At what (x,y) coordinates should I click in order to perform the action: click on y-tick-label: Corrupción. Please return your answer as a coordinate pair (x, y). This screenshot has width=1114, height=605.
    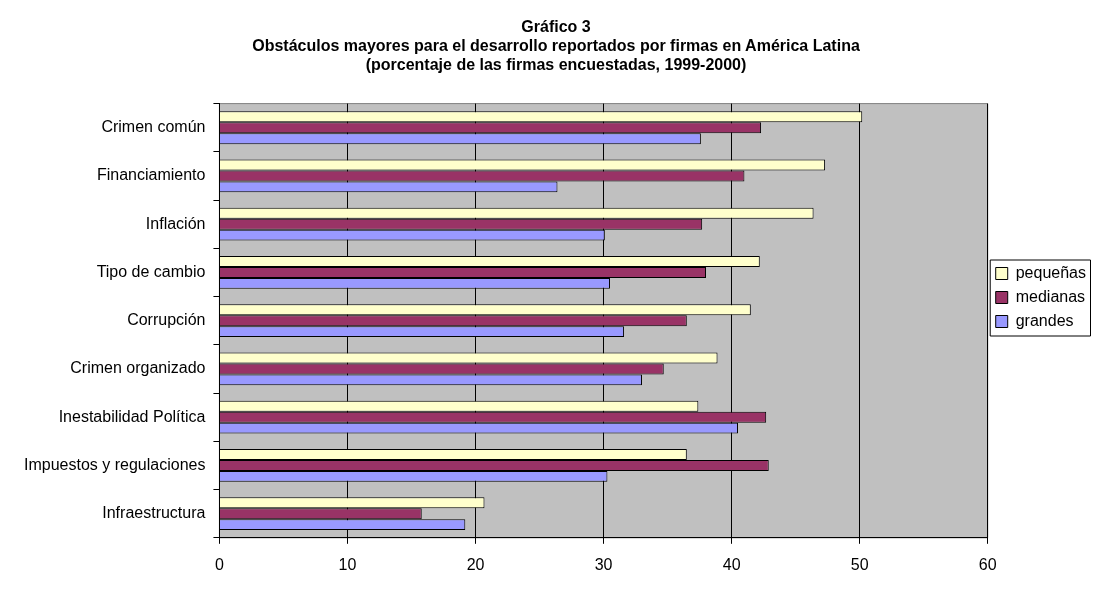
    Looking at the image, I should click on (166, 320).